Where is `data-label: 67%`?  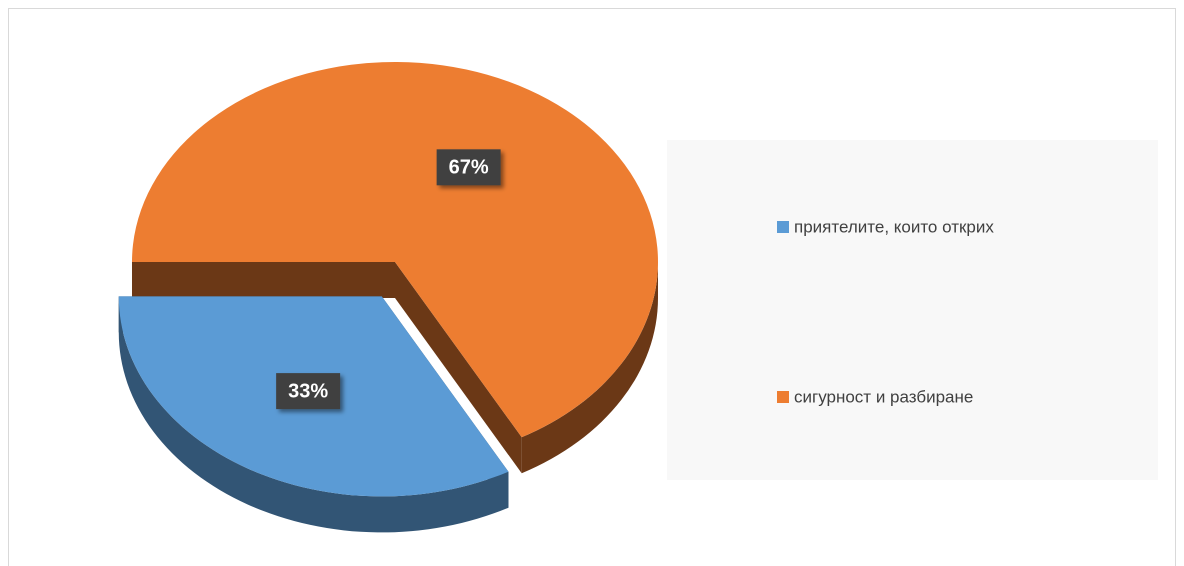 data-label: 67% is located at coordinates (469, 168).